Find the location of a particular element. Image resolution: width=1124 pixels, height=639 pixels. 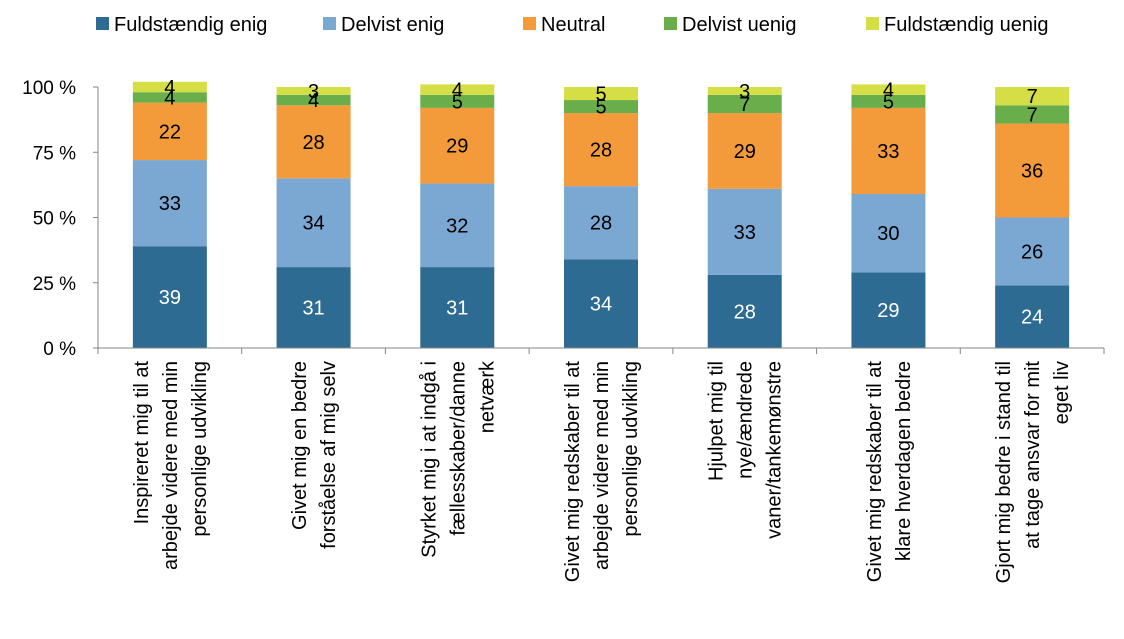

legend-label: Neutral is located at coordinates (573, 25).